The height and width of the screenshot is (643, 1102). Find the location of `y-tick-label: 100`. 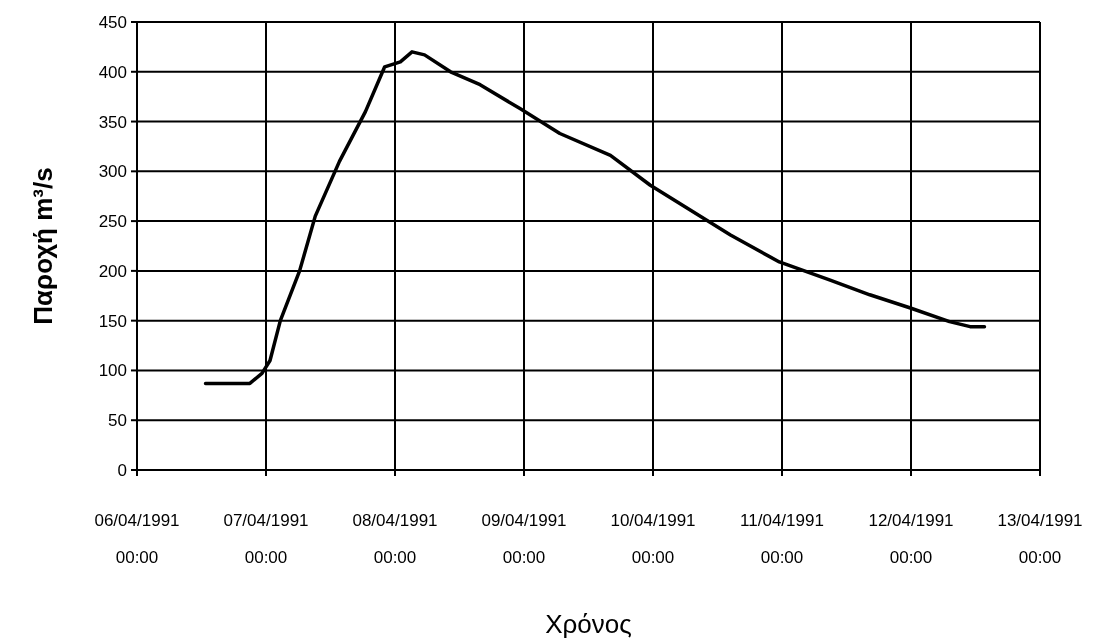

y-tick-label: 100 is located at coordinates (112, 371).